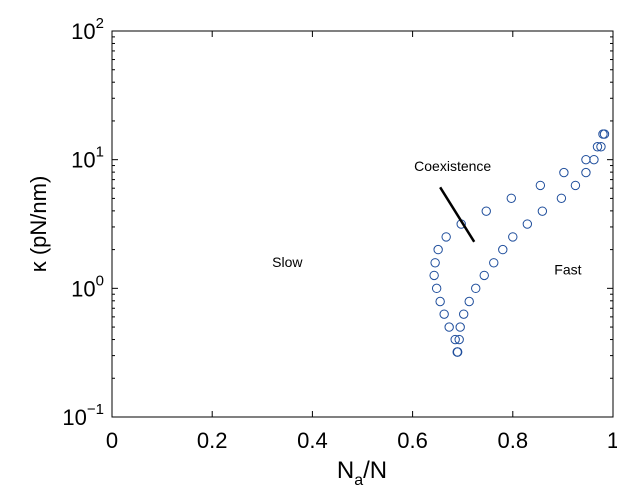 This screenshot has height=486, width=617. I want to click on y-tick-exponent: −1, so click(95, 409).